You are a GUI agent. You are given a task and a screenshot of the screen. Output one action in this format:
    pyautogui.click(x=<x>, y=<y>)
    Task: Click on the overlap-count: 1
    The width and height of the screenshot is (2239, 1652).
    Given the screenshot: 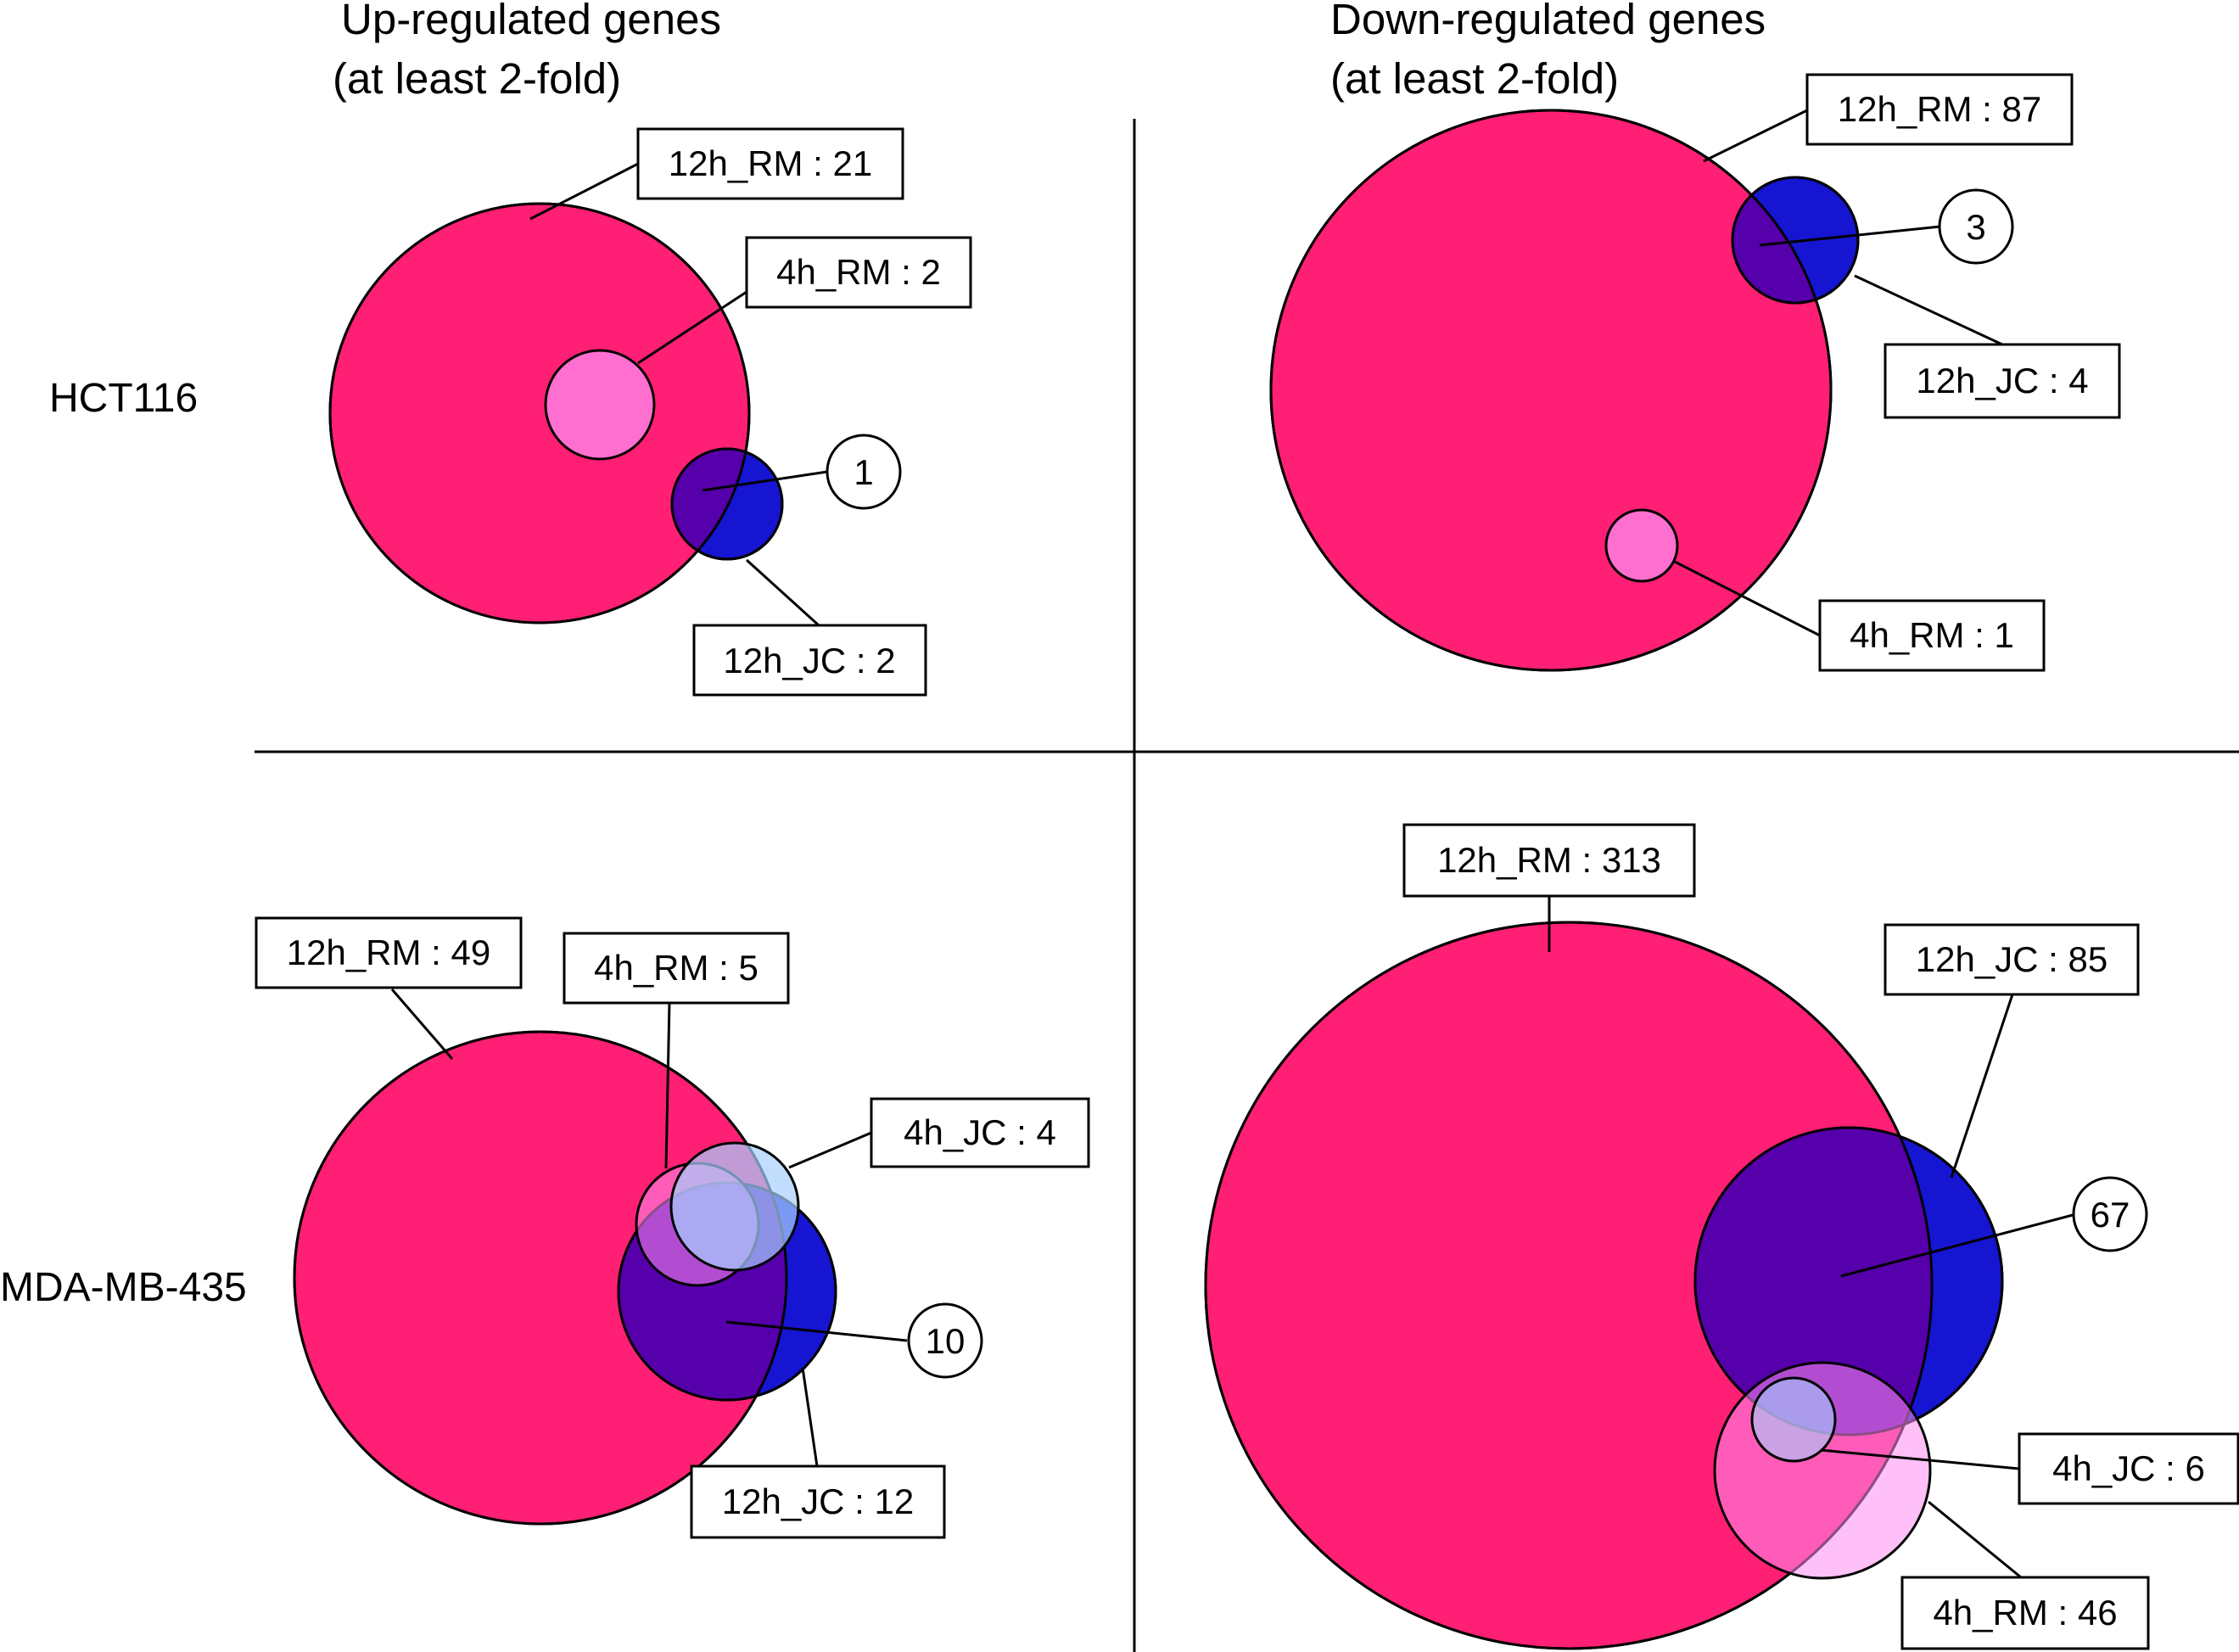 What is the action you would take?
    pyautogui.click(x=864, y=472)
    